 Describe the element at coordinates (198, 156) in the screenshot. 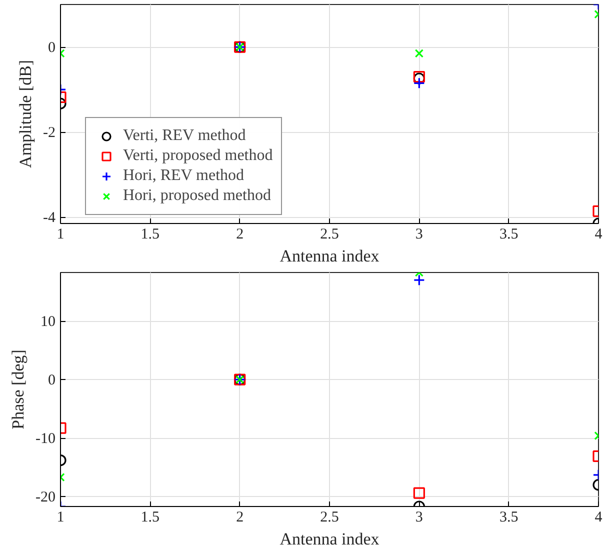

I see `legend-label: Verti, proposed method` at that location.